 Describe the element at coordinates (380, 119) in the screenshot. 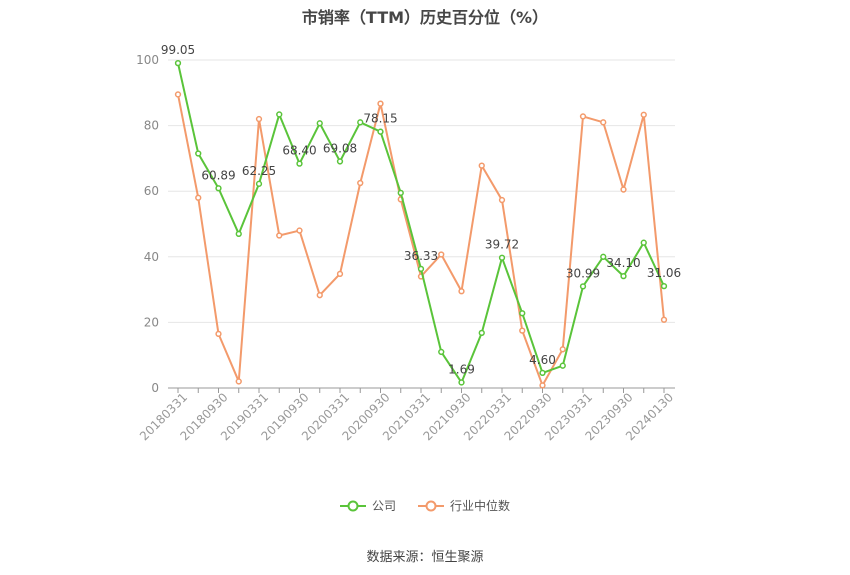

I see `data-label: 78.15` at that location.